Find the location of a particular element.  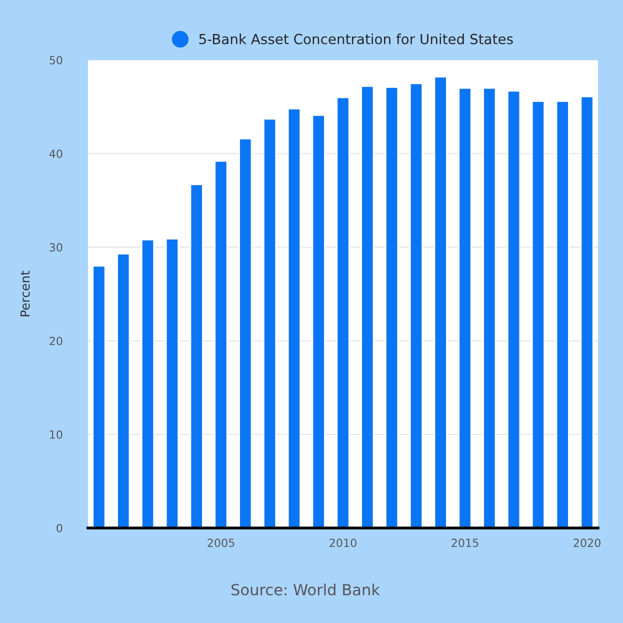

y-axis-title: Percent is located at coordinates (25, 293).